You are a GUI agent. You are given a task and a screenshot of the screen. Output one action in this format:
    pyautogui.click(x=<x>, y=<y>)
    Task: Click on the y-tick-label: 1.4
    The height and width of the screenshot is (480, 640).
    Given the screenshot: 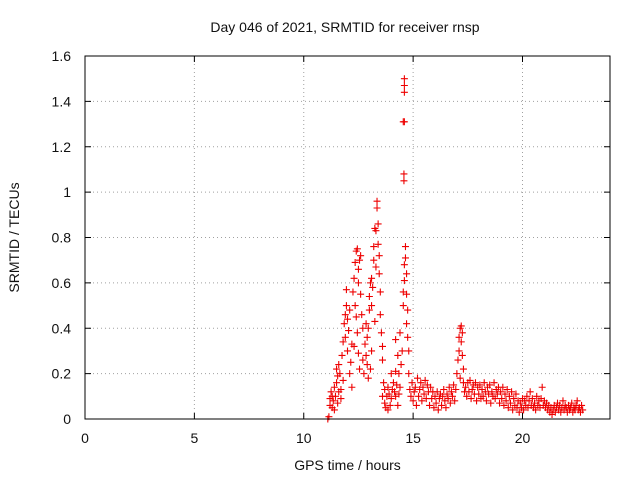 What is the action you would take?
    pyautogui.click(x=62, y=101)
    